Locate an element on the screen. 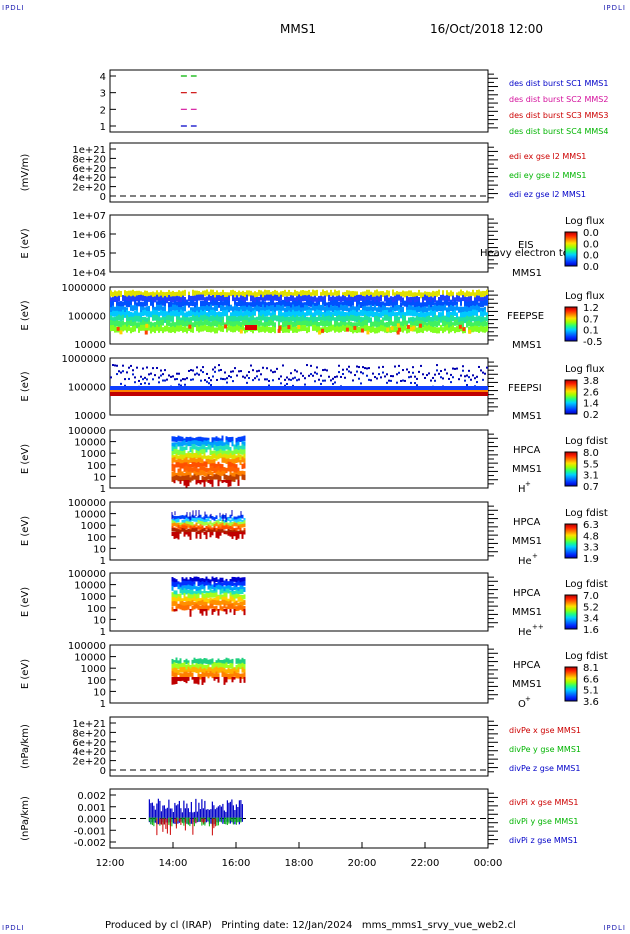 The height and width of the screenshot is (934, 630). x-axis-tick-label: 22:00 is located at coordinates (425, 863).